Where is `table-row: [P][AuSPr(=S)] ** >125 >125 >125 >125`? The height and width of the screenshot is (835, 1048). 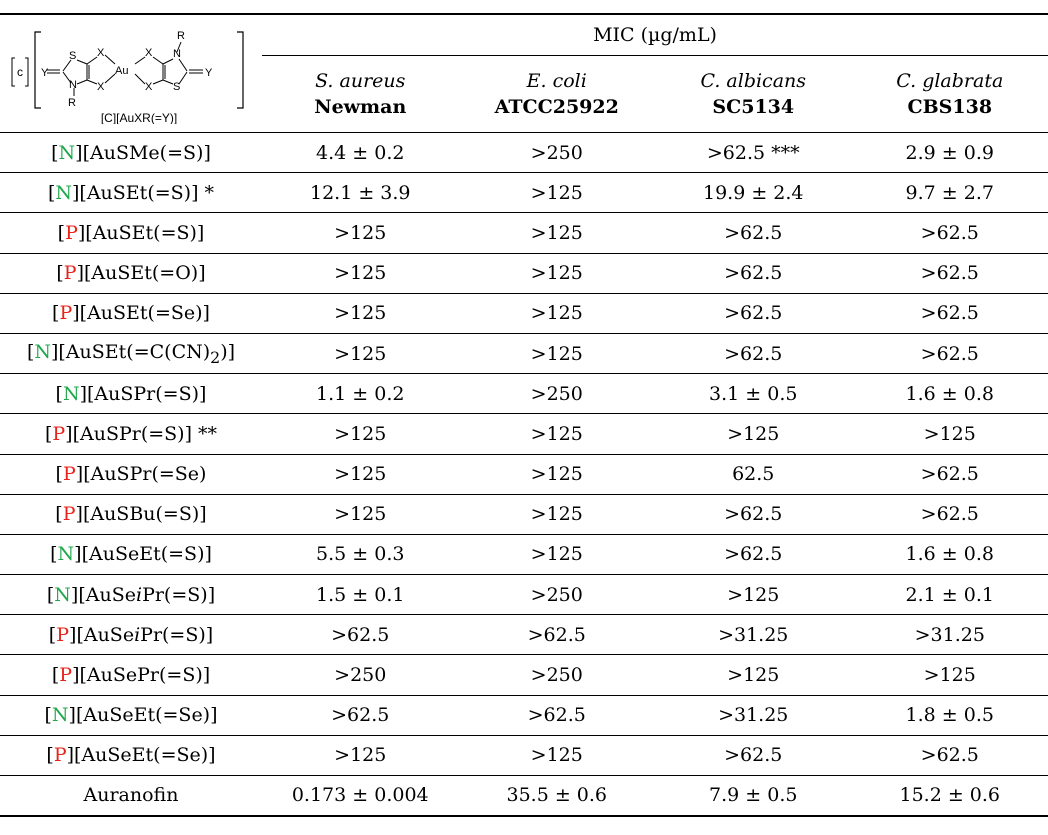
table-row: [P][AuSPr(=S)] ** >125 >125 >125 >125 is located at coordinates (524, 434).